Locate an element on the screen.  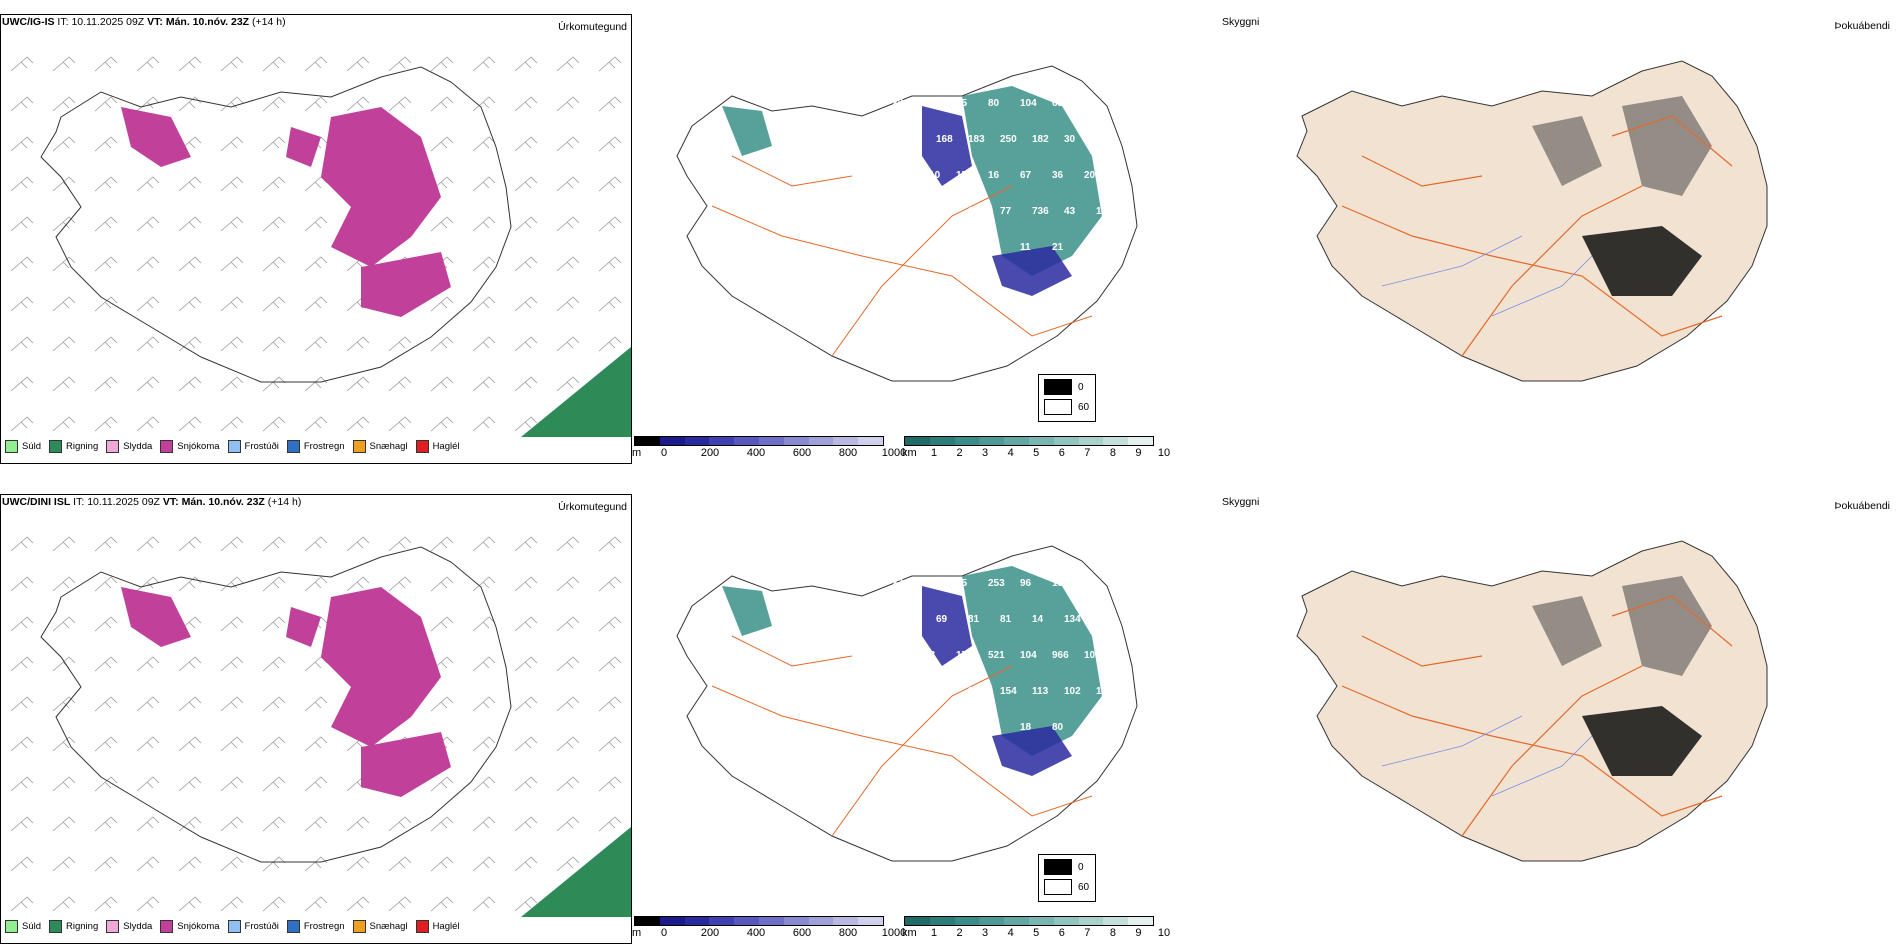
legend-item: Slydda is located at coordinates (129, 446).